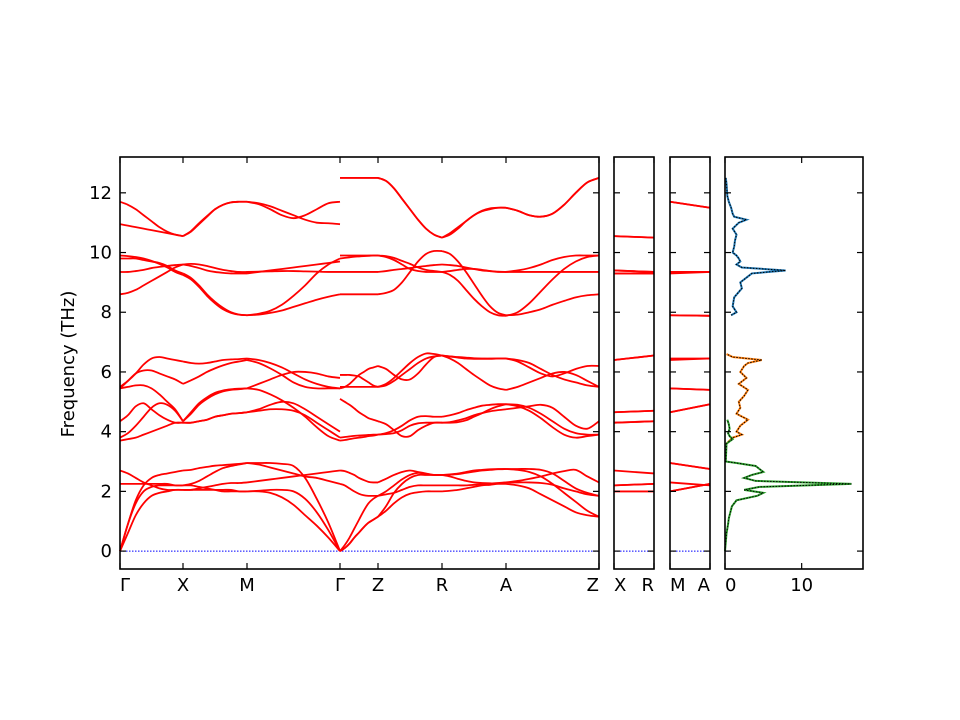 The image size is (960, 720). I want to click on panel-zx-frame, so click(634, 363).